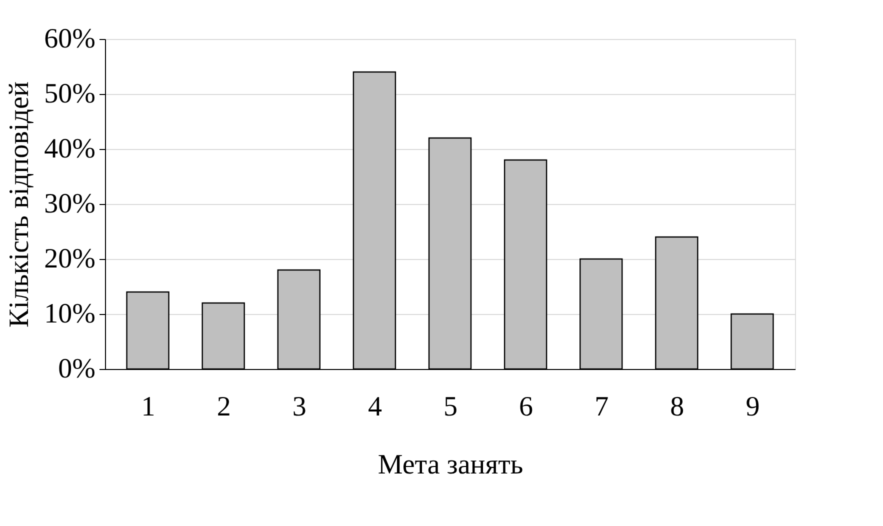  What do you see at coordinates (70, 94) in the screenshot?
I see `y-tick-label: 50%` at bounding box center [70, 94].